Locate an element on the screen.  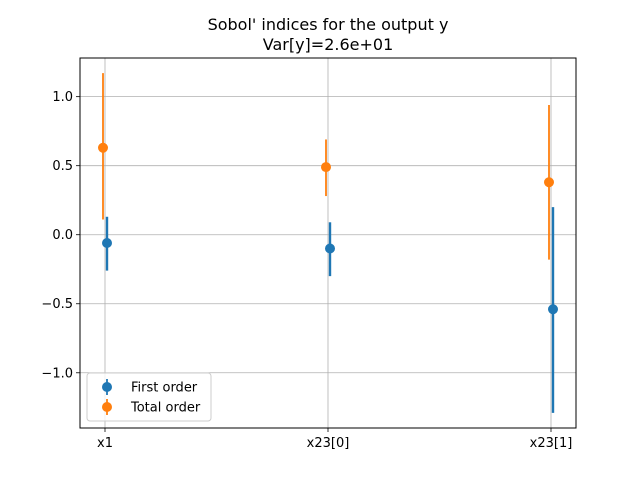
chart-title: Sobol' indices for the output y is located at coordinates (328, 24).